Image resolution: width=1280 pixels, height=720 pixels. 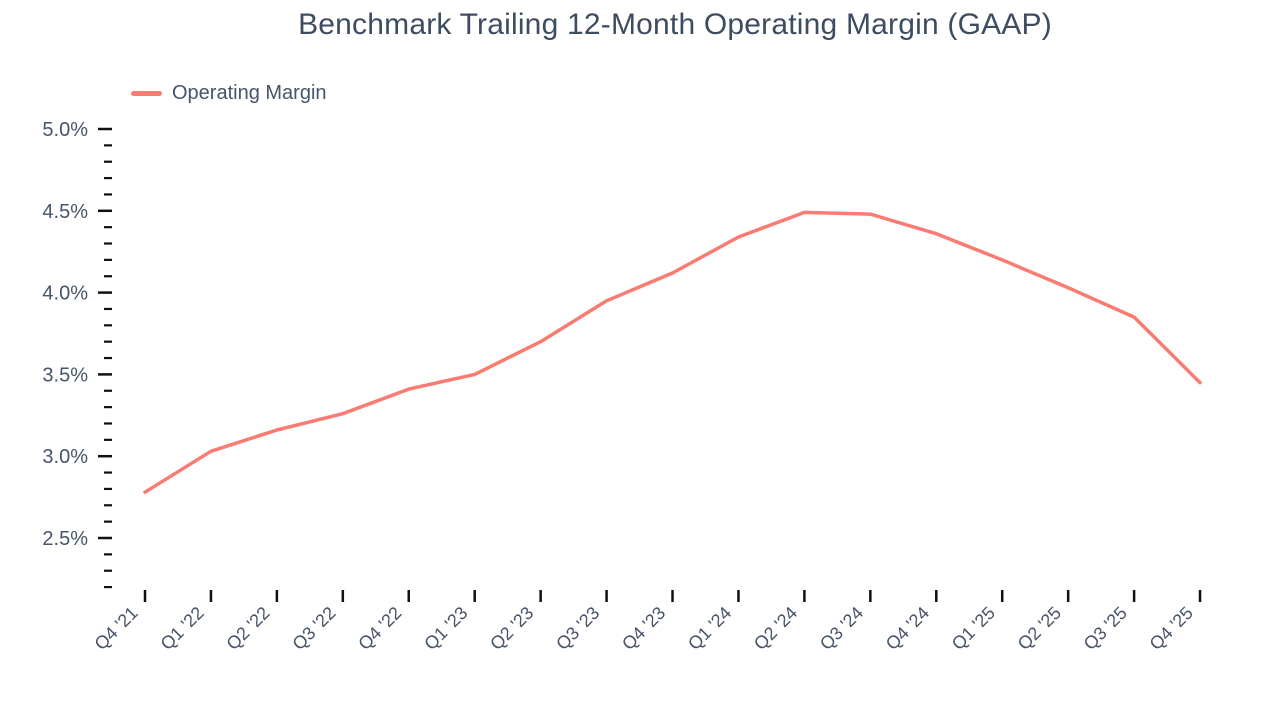 I want to click on x-axis-tick-label: Q2 '23, so click(x=511, y=628).